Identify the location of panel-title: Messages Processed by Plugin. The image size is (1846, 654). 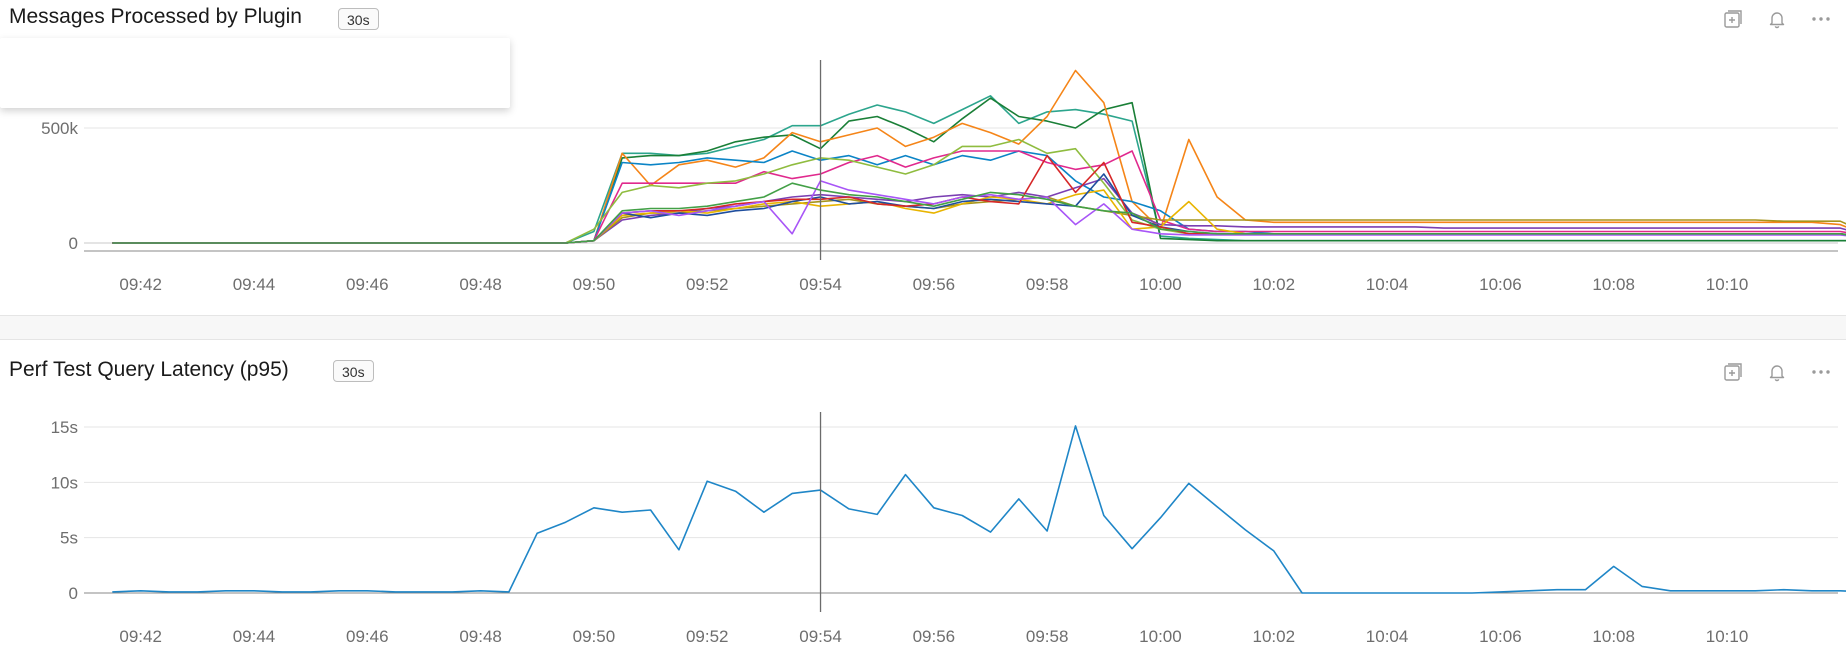
(155, 16).